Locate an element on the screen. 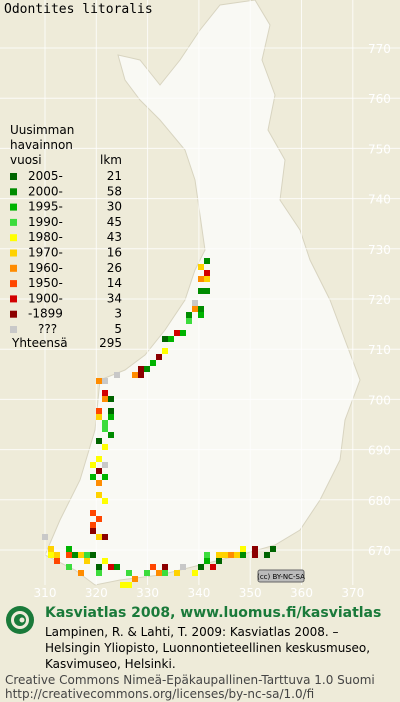  logo is located at coordinates (20, 620).